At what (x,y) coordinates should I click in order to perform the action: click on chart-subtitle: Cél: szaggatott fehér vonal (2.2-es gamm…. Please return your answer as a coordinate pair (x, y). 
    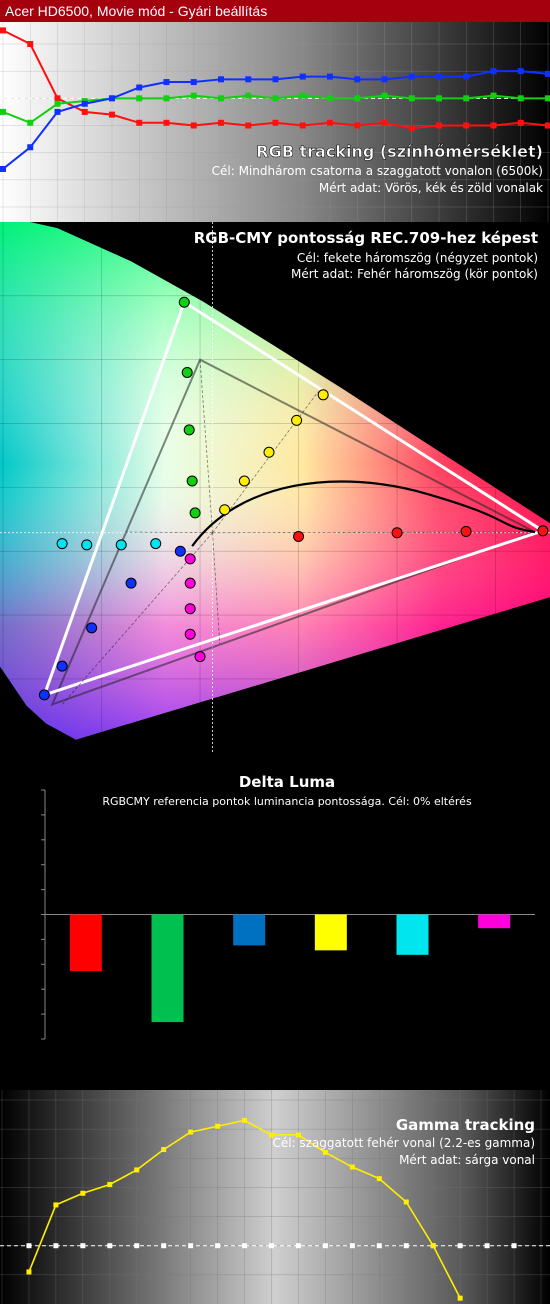
    Looking at the image, I should click on (403, 1143).